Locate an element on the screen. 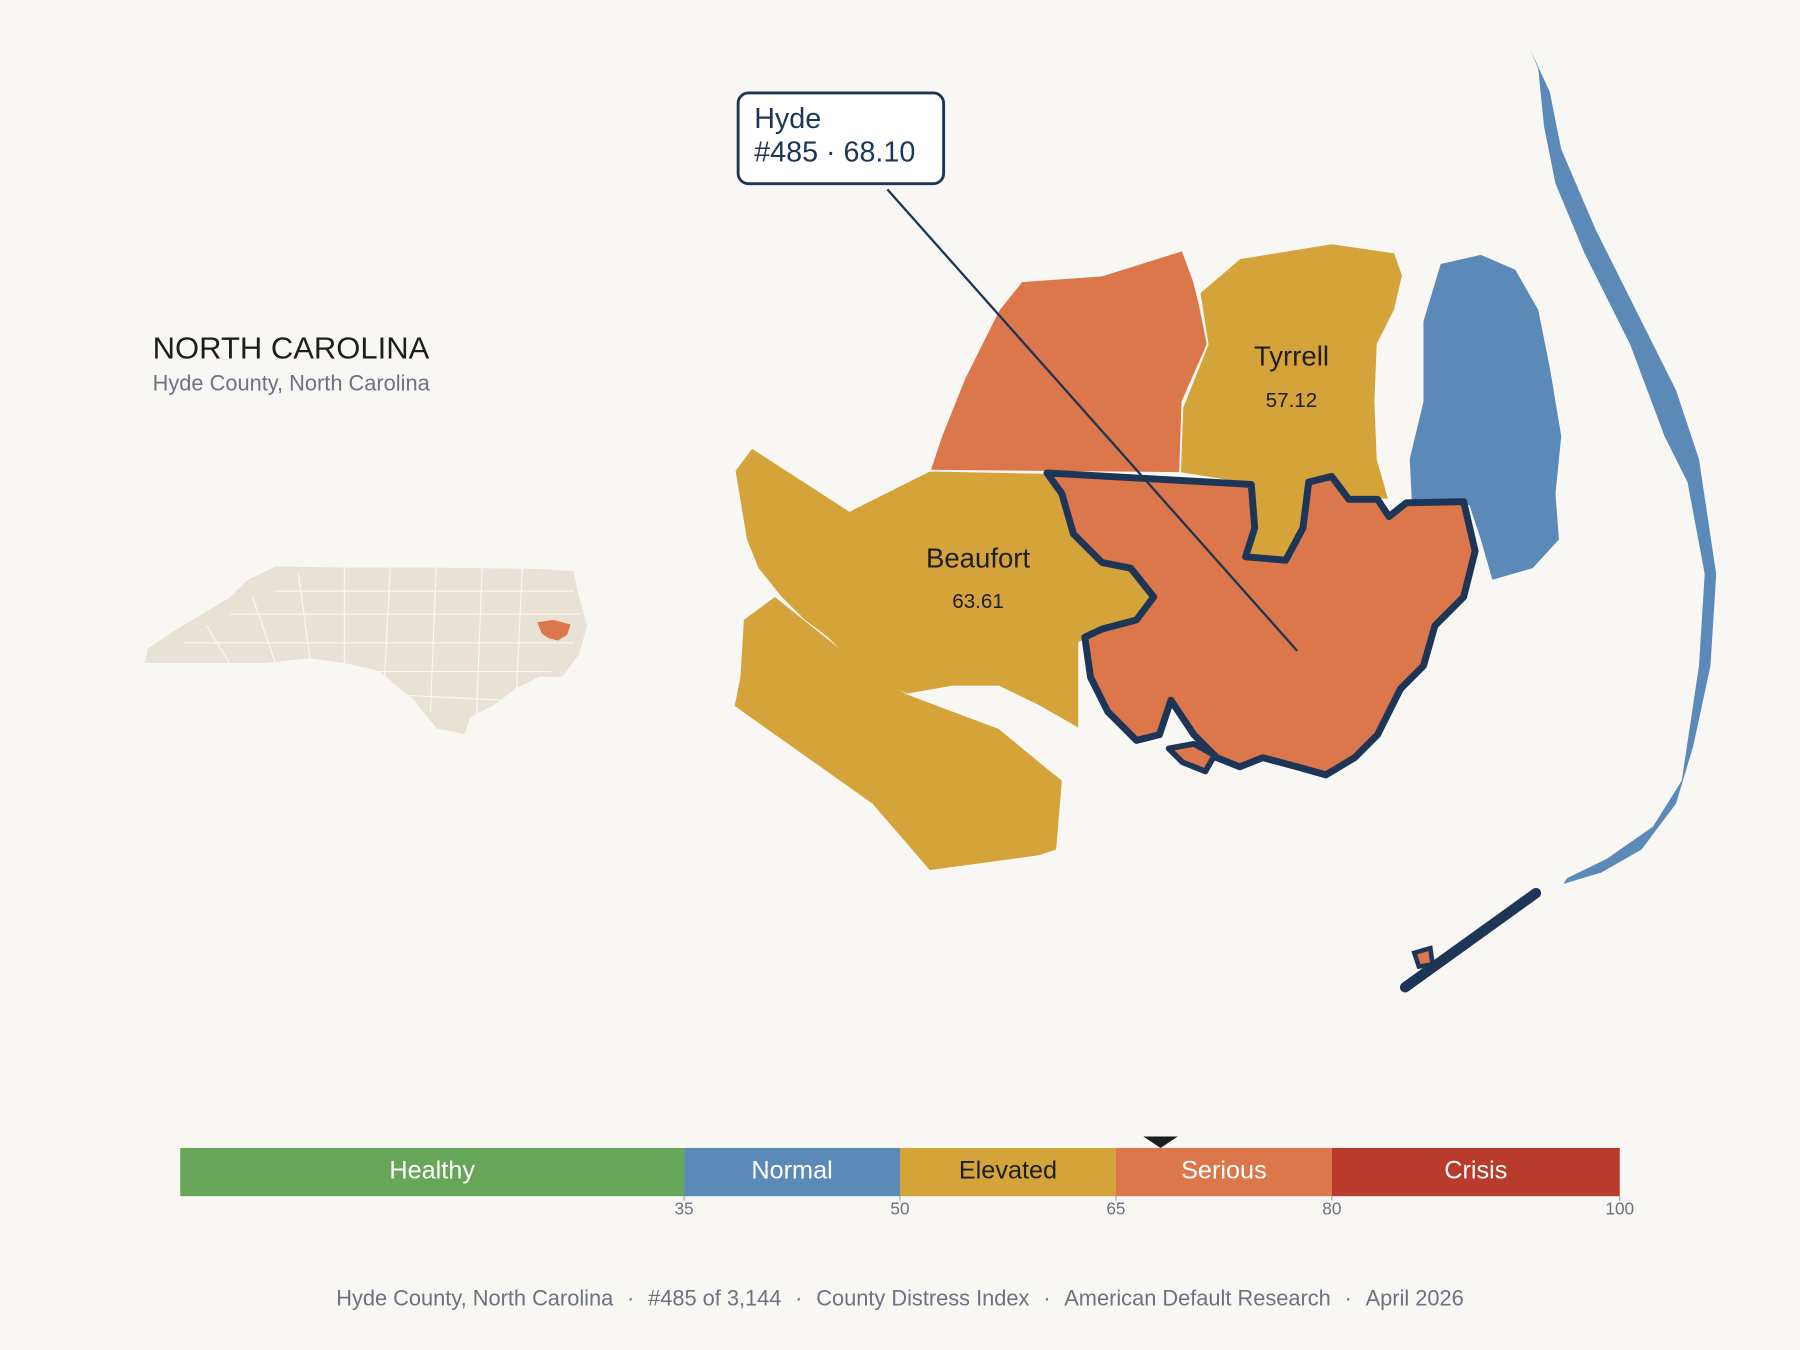 This screenshot has height=1350, width=1800. county-name: Beaufort is located at coordinates (978, 557).